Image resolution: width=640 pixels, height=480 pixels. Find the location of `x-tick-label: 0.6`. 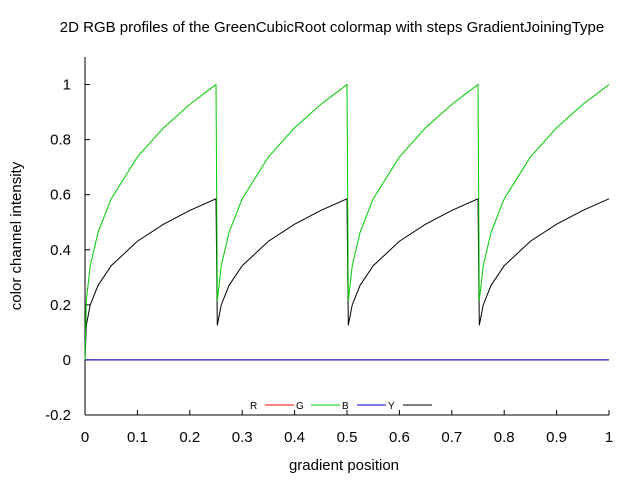

x-tick-label: 0.6 is located at coordinates (399, 437).